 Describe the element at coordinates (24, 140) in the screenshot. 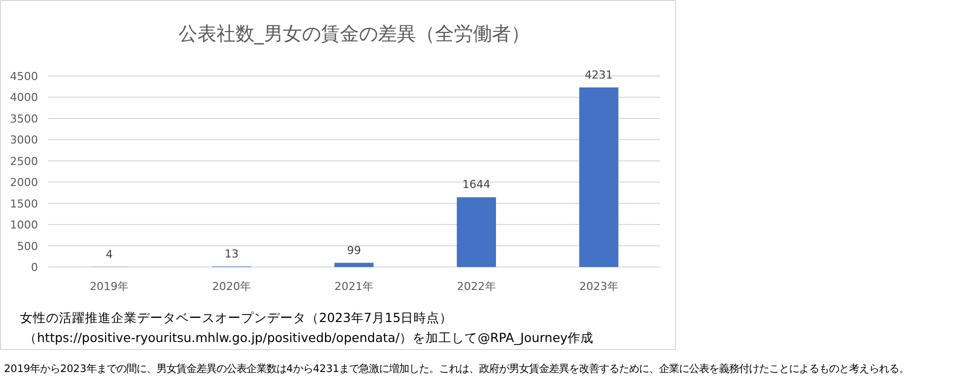

I see `y-tick-label: 3000` at that location.